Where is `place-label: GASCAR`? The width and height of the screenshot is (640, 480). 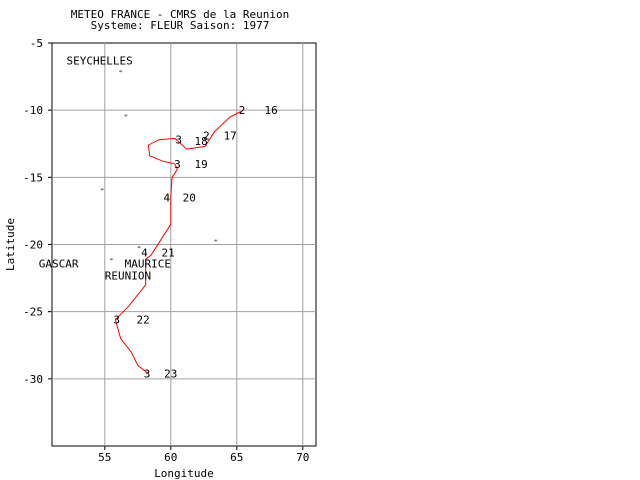
place-label: GASCAR is located at coordinates (59, 263).